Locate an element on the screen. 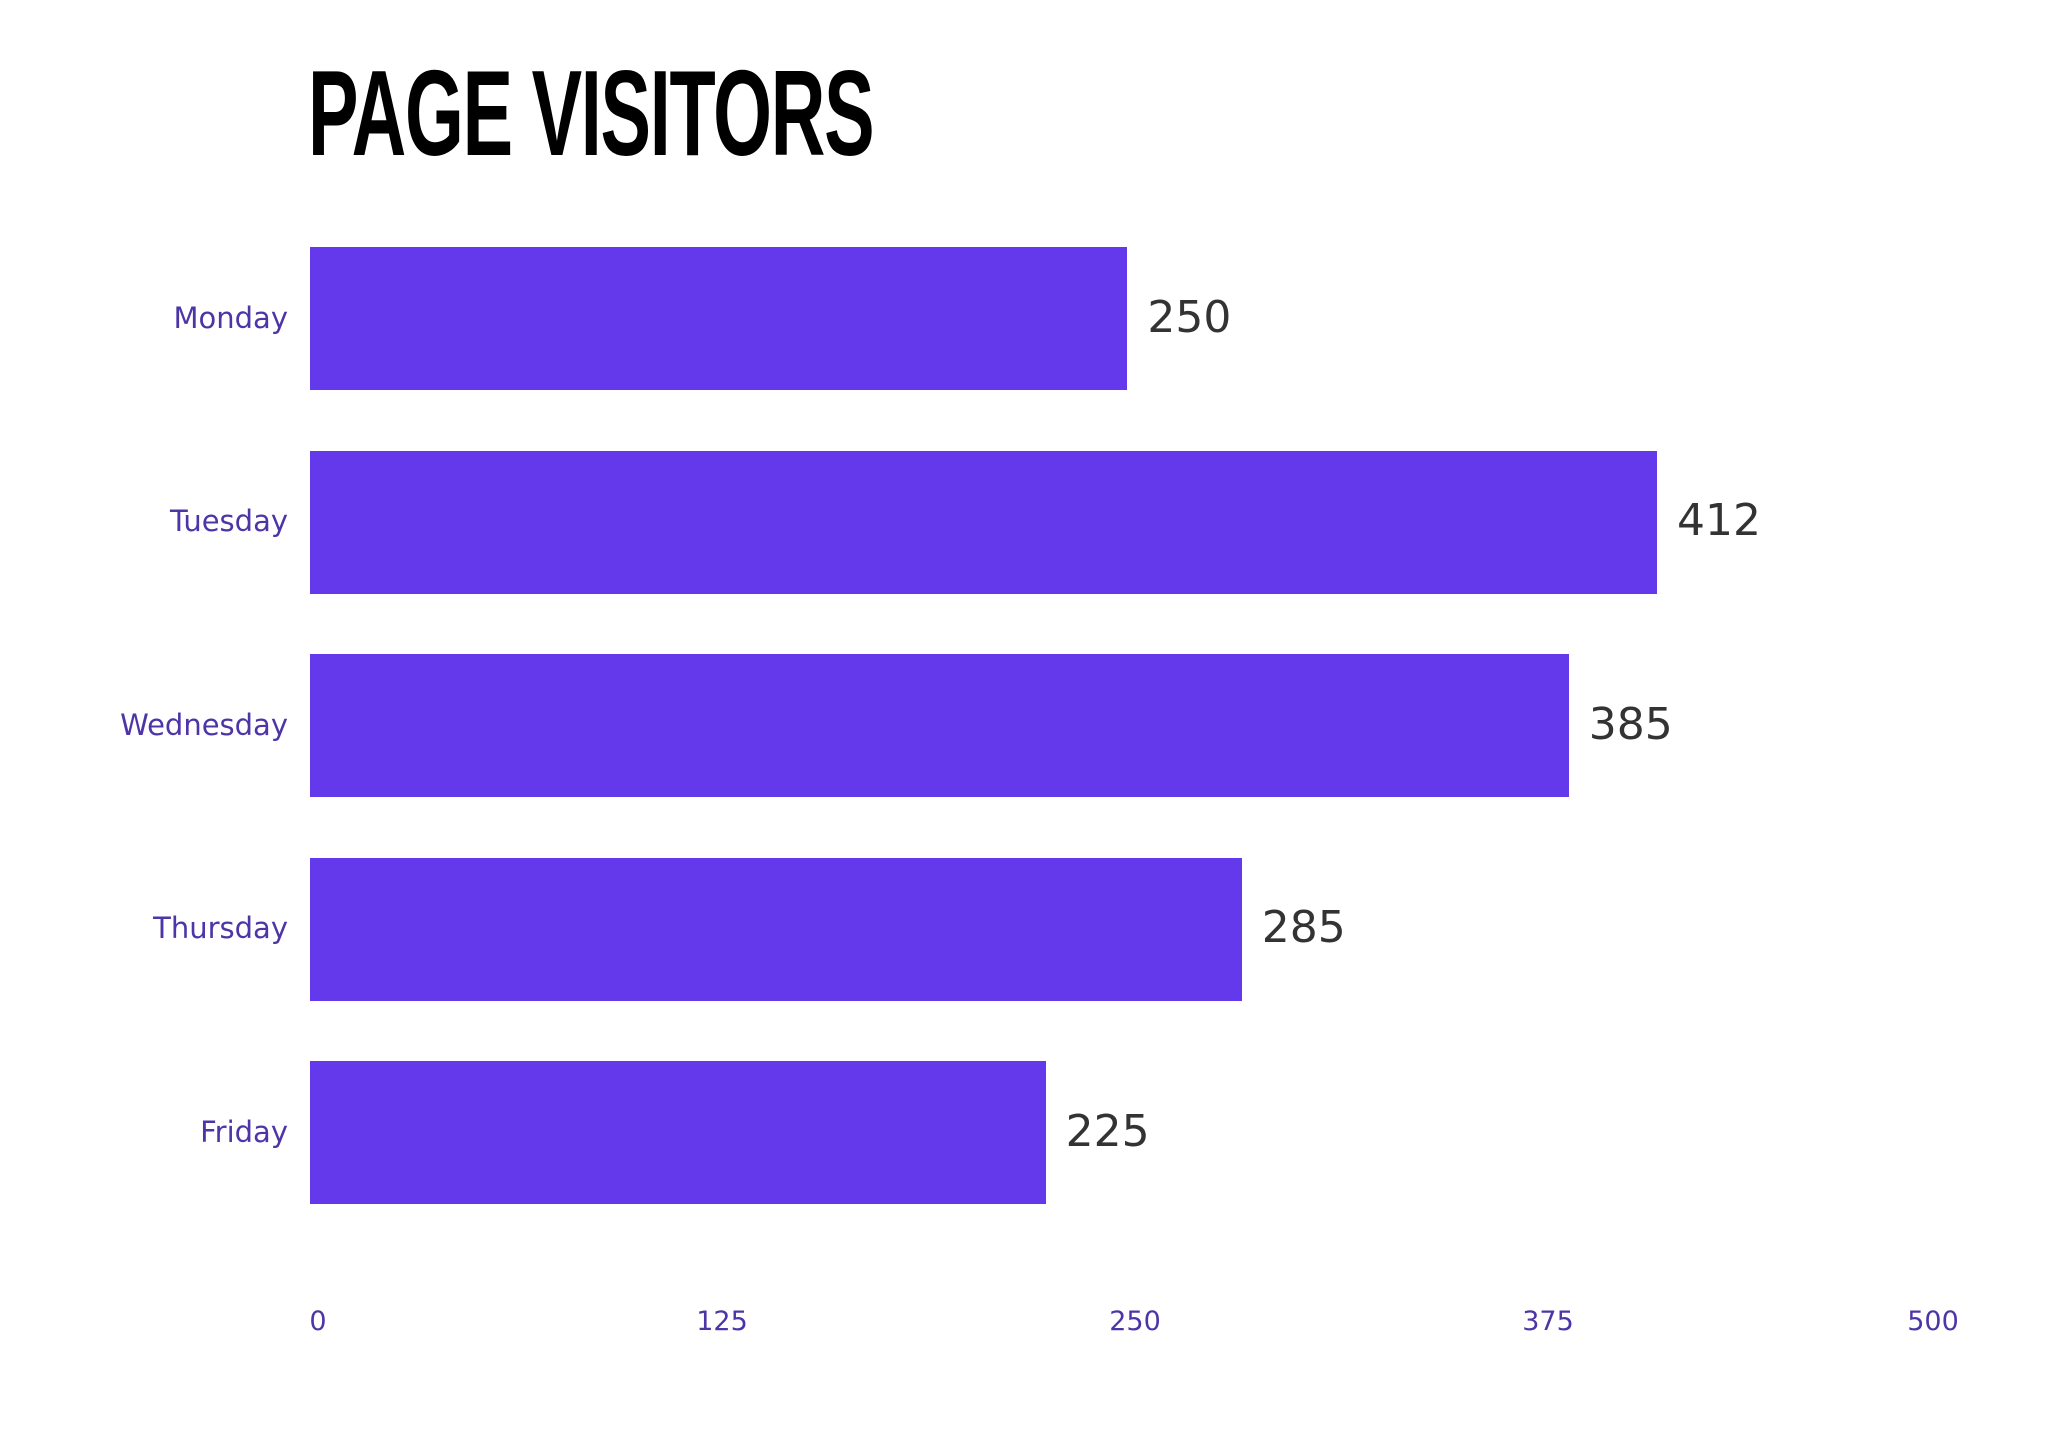 The image size is (2048, 1440). value-label: 225 is located at coordinates (1107, 1131).